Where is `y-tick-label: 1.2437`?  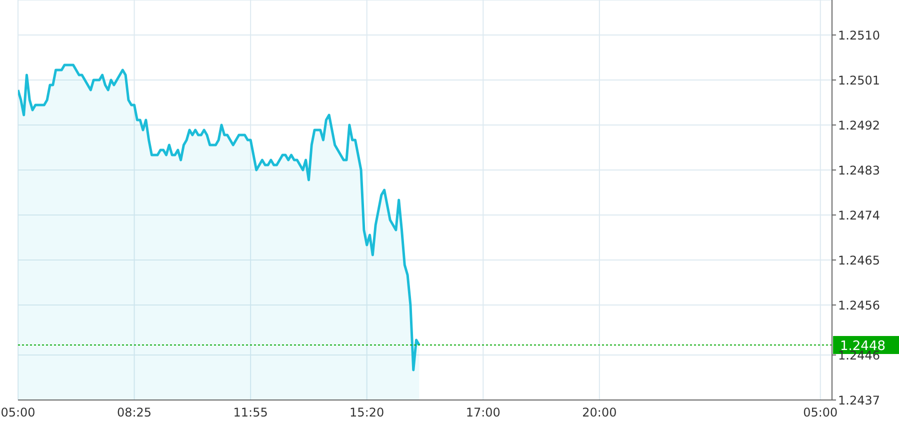
y-tick-label: 1.2437 is located at coordinates (859, 400).